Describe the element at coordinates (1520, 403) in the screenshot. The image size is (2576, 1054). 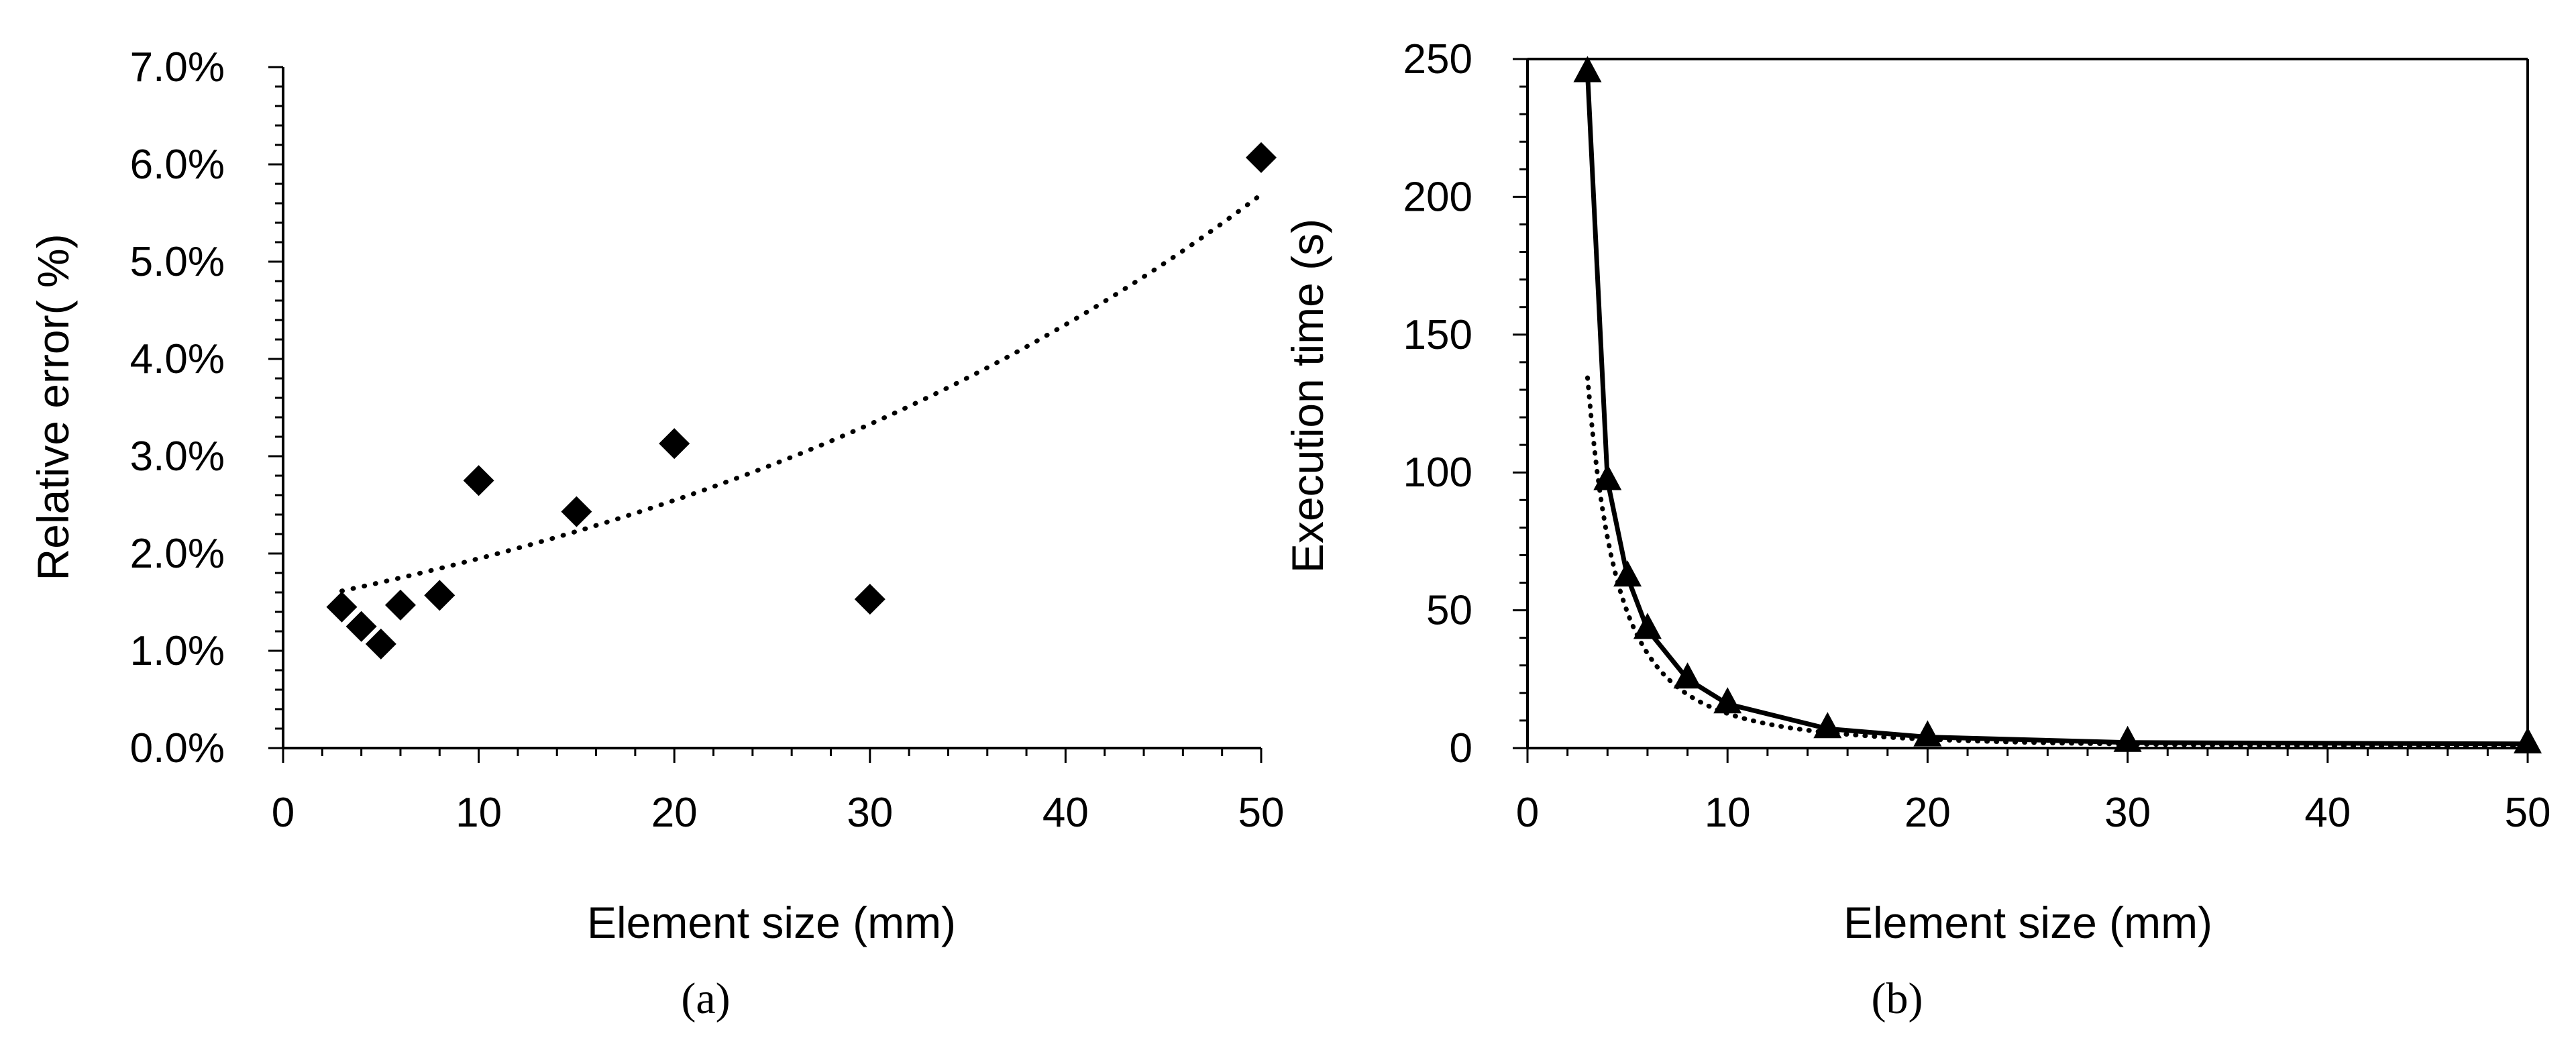
I see `chart-b-y-minor-ticks` at that location.